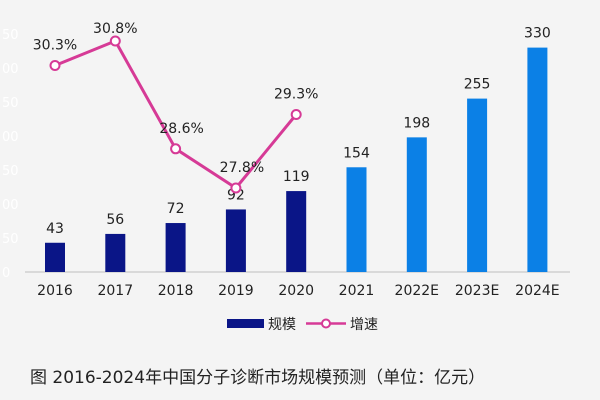  Describe the element at coordinates (537, 34) in the screenshot. I see `bar-value-label: 330` at that location.